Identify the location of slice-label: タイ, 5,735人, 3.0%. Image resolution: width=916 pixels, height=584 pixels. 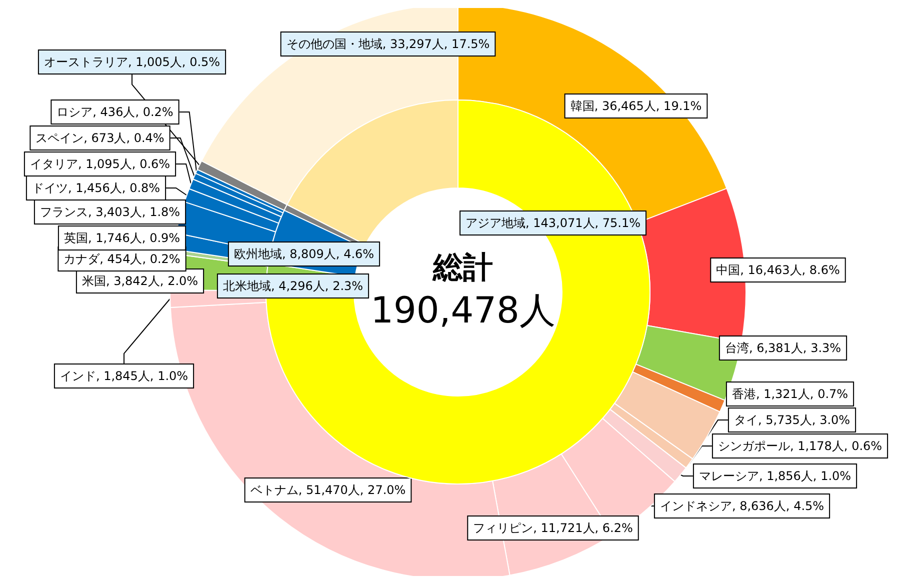
(792, 420).